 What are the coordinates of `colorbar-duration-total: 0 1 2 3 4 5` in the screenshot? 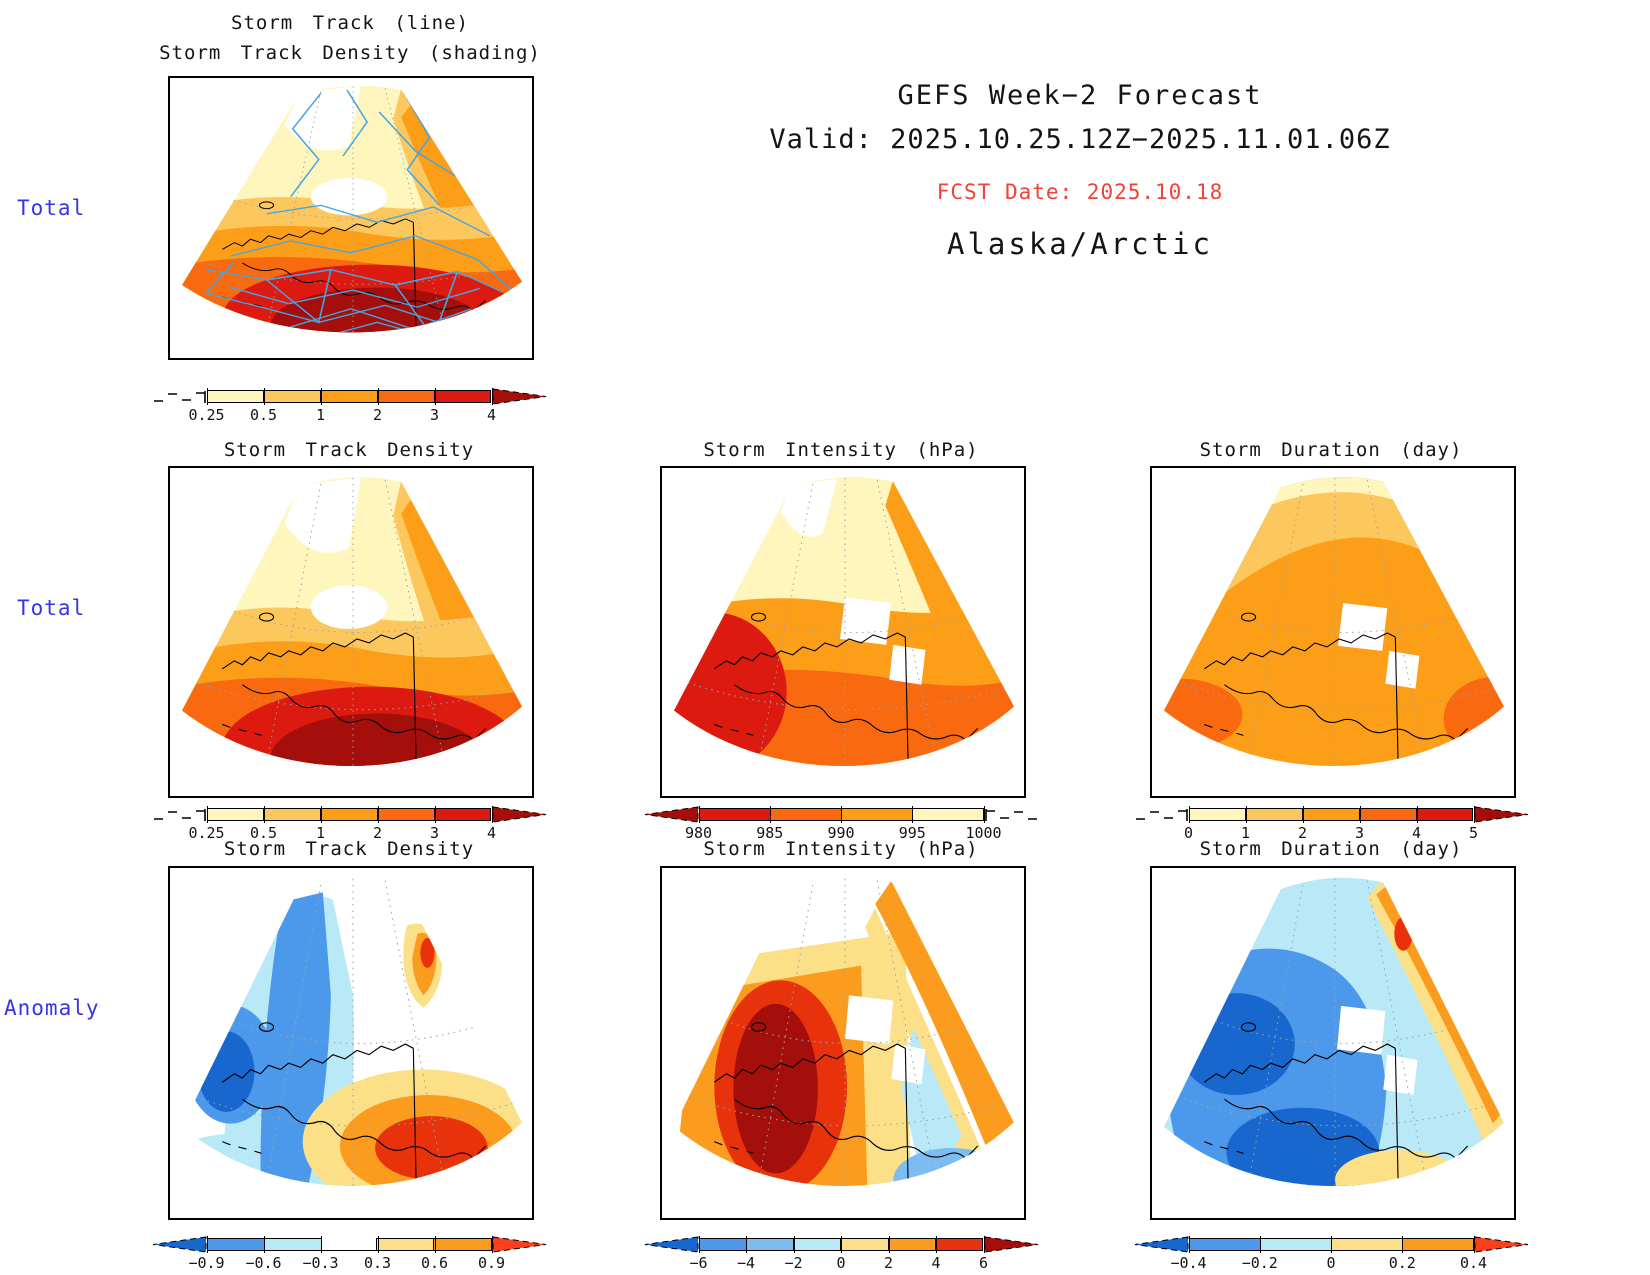 It's located at (1331, 829).